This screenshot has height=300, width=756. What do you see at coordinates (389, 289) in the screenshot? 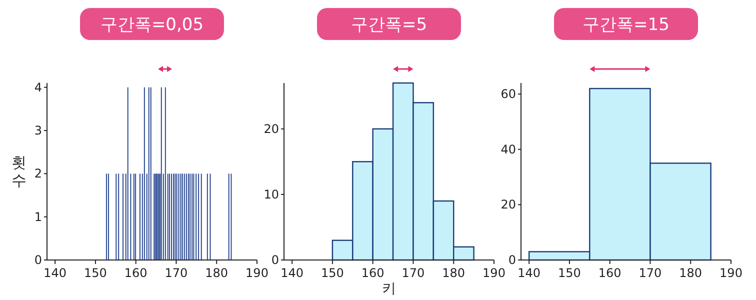
I see `x-axis-title: 키` at bounding box center [389, 289].